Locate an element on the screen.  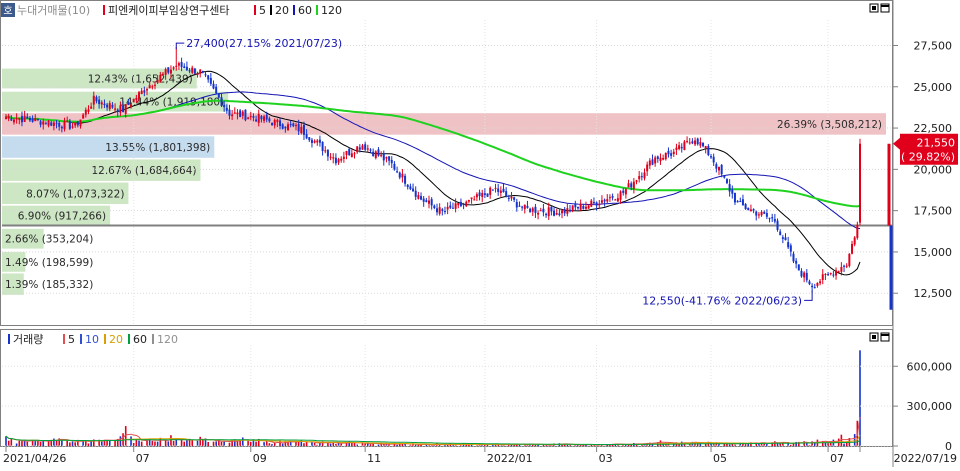
hoga-badge is located at coordinates (8, 10).